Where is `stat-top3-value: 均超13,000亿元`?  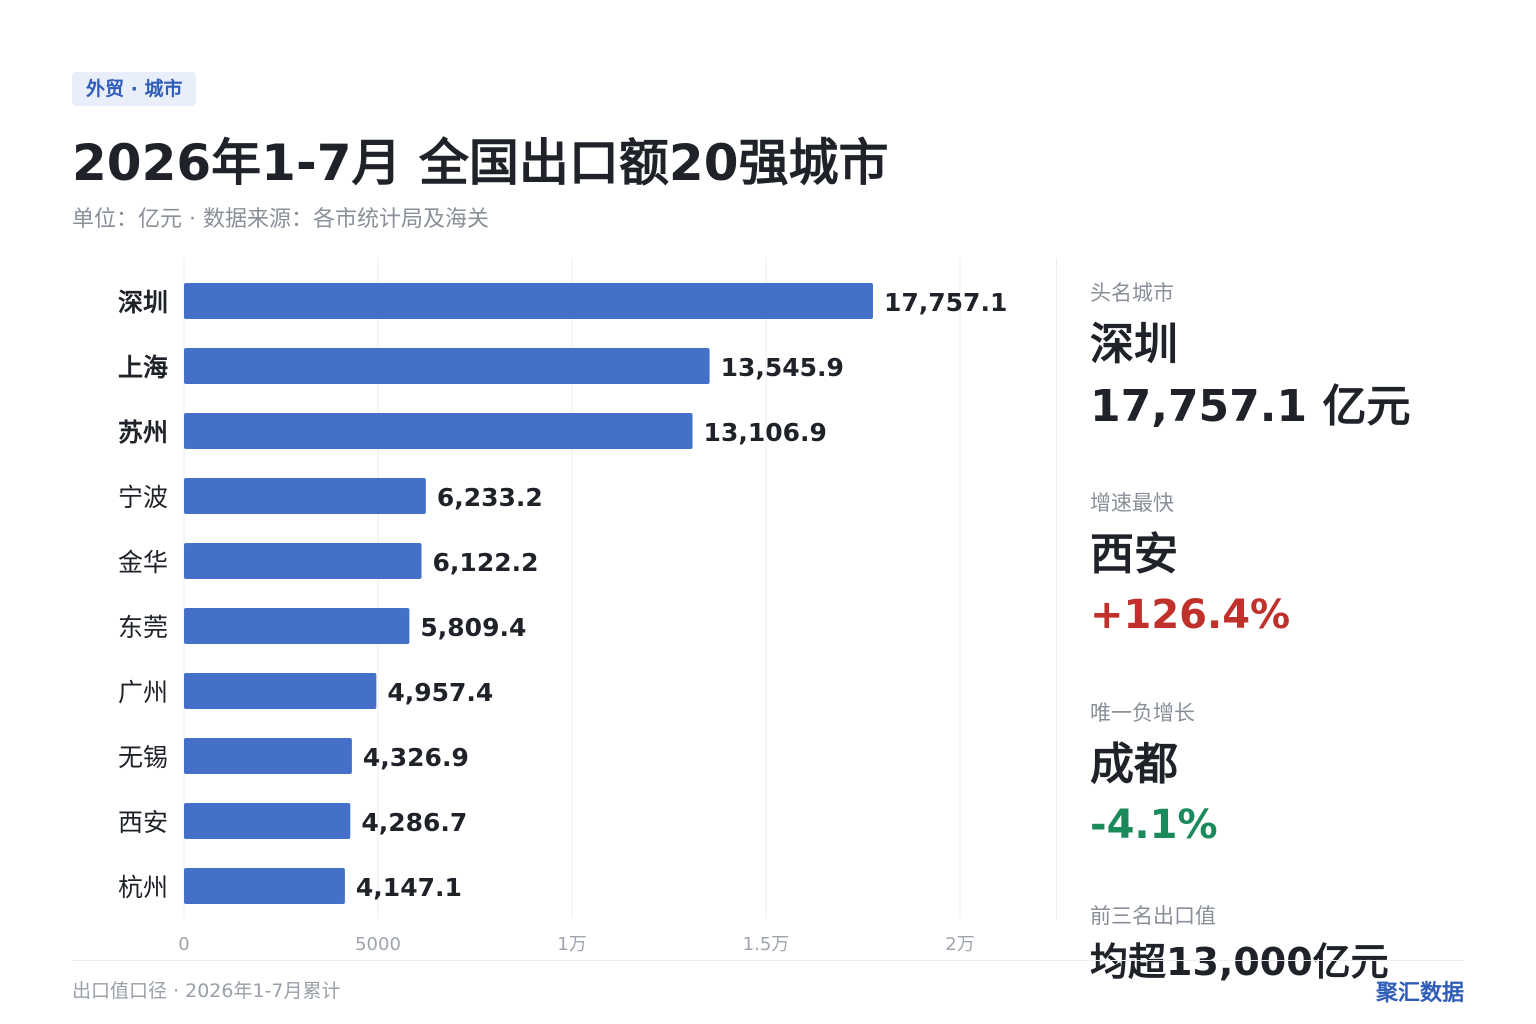 stat-top3-value: 均超13,000亿元 is located at coordinates (1239, 962).